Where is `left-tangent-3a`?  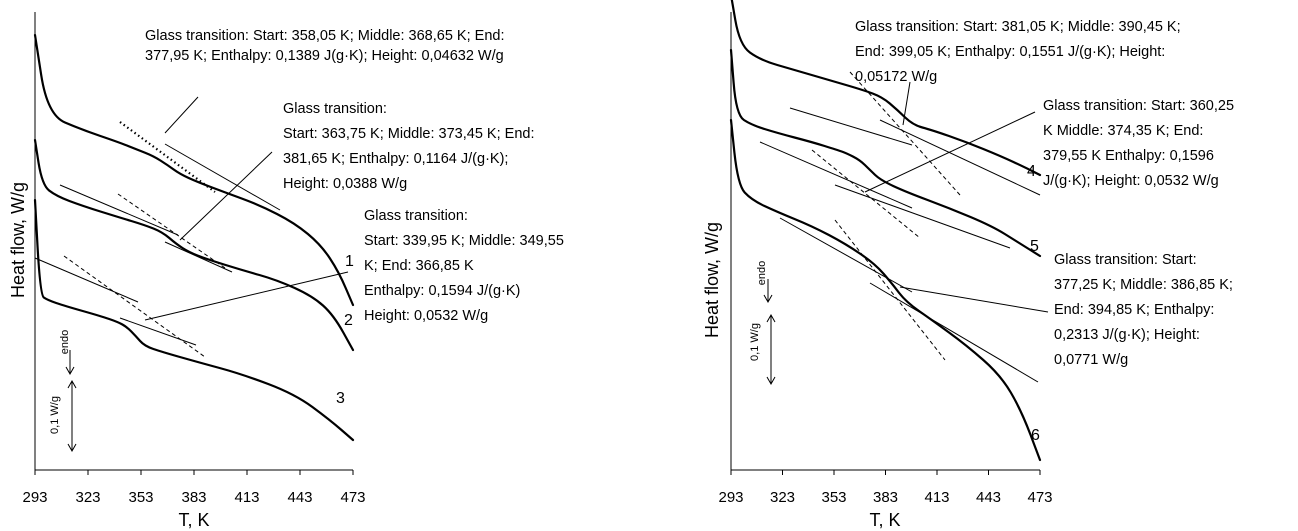
left-tangent-3a is located at coordinates (86, 280).